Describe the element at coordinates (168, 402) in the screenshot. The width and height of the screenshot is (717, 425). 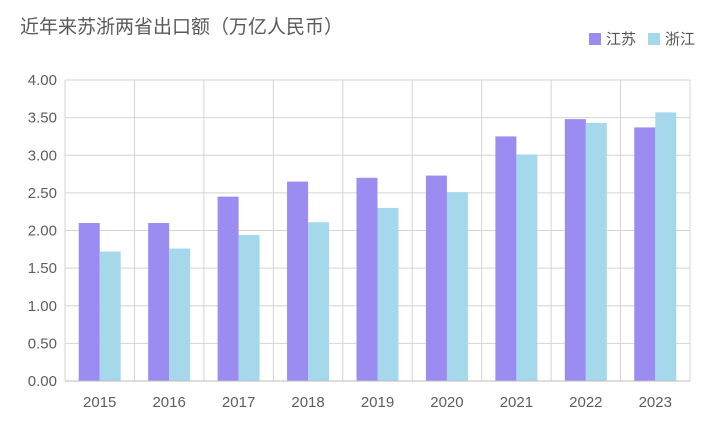
I see `x-tick-label: 2016` at that location.